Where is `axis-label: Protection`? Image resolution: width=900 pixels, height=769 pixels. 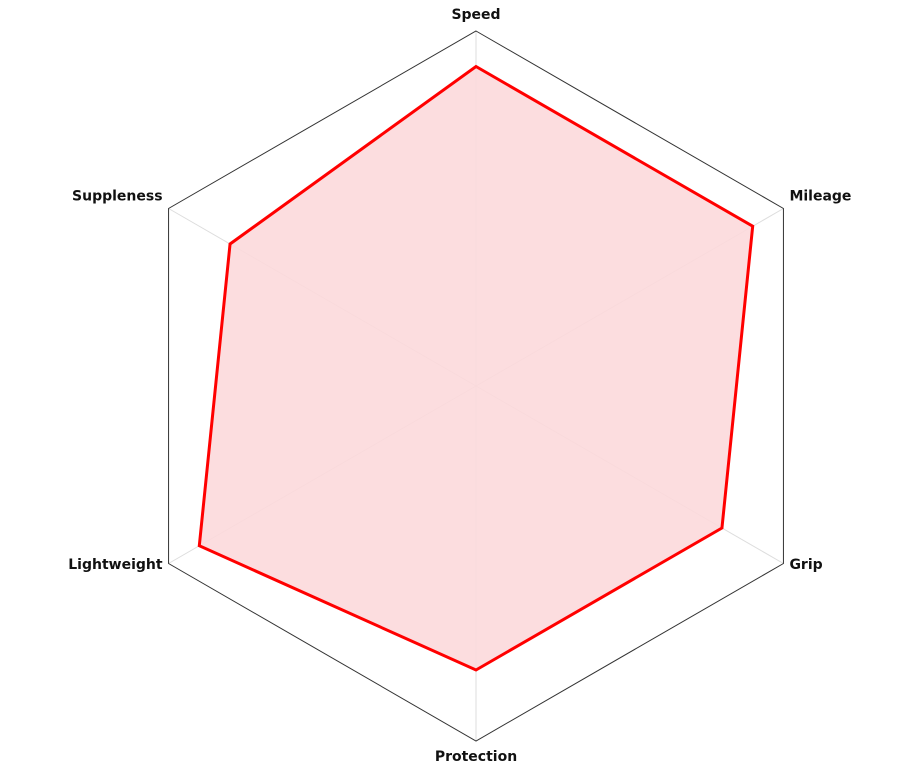 axis-label: Protection is located at coordinates (476, 757).